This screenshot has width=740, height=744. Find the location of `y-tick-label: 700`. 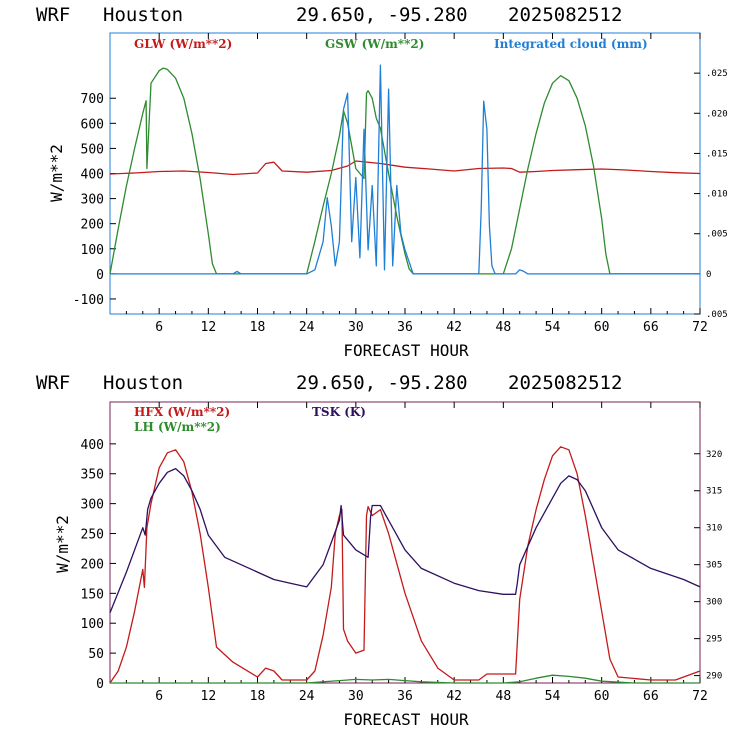

y-tick-label: 700 is located at coordinates (92, 99).